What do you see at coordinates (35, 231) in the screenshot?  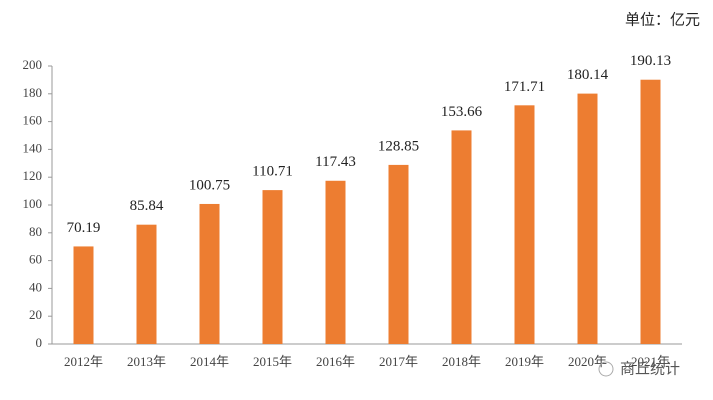 I see `y-tick-label: 80` at bounding box center [35, 231].